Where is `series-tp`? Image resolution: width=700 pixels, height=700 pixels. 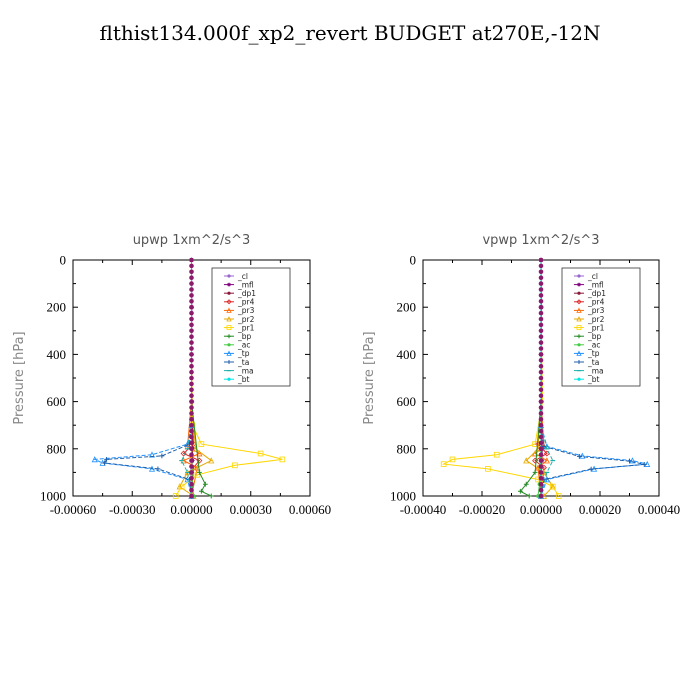 series-tp is located at coordinates (143, 379).